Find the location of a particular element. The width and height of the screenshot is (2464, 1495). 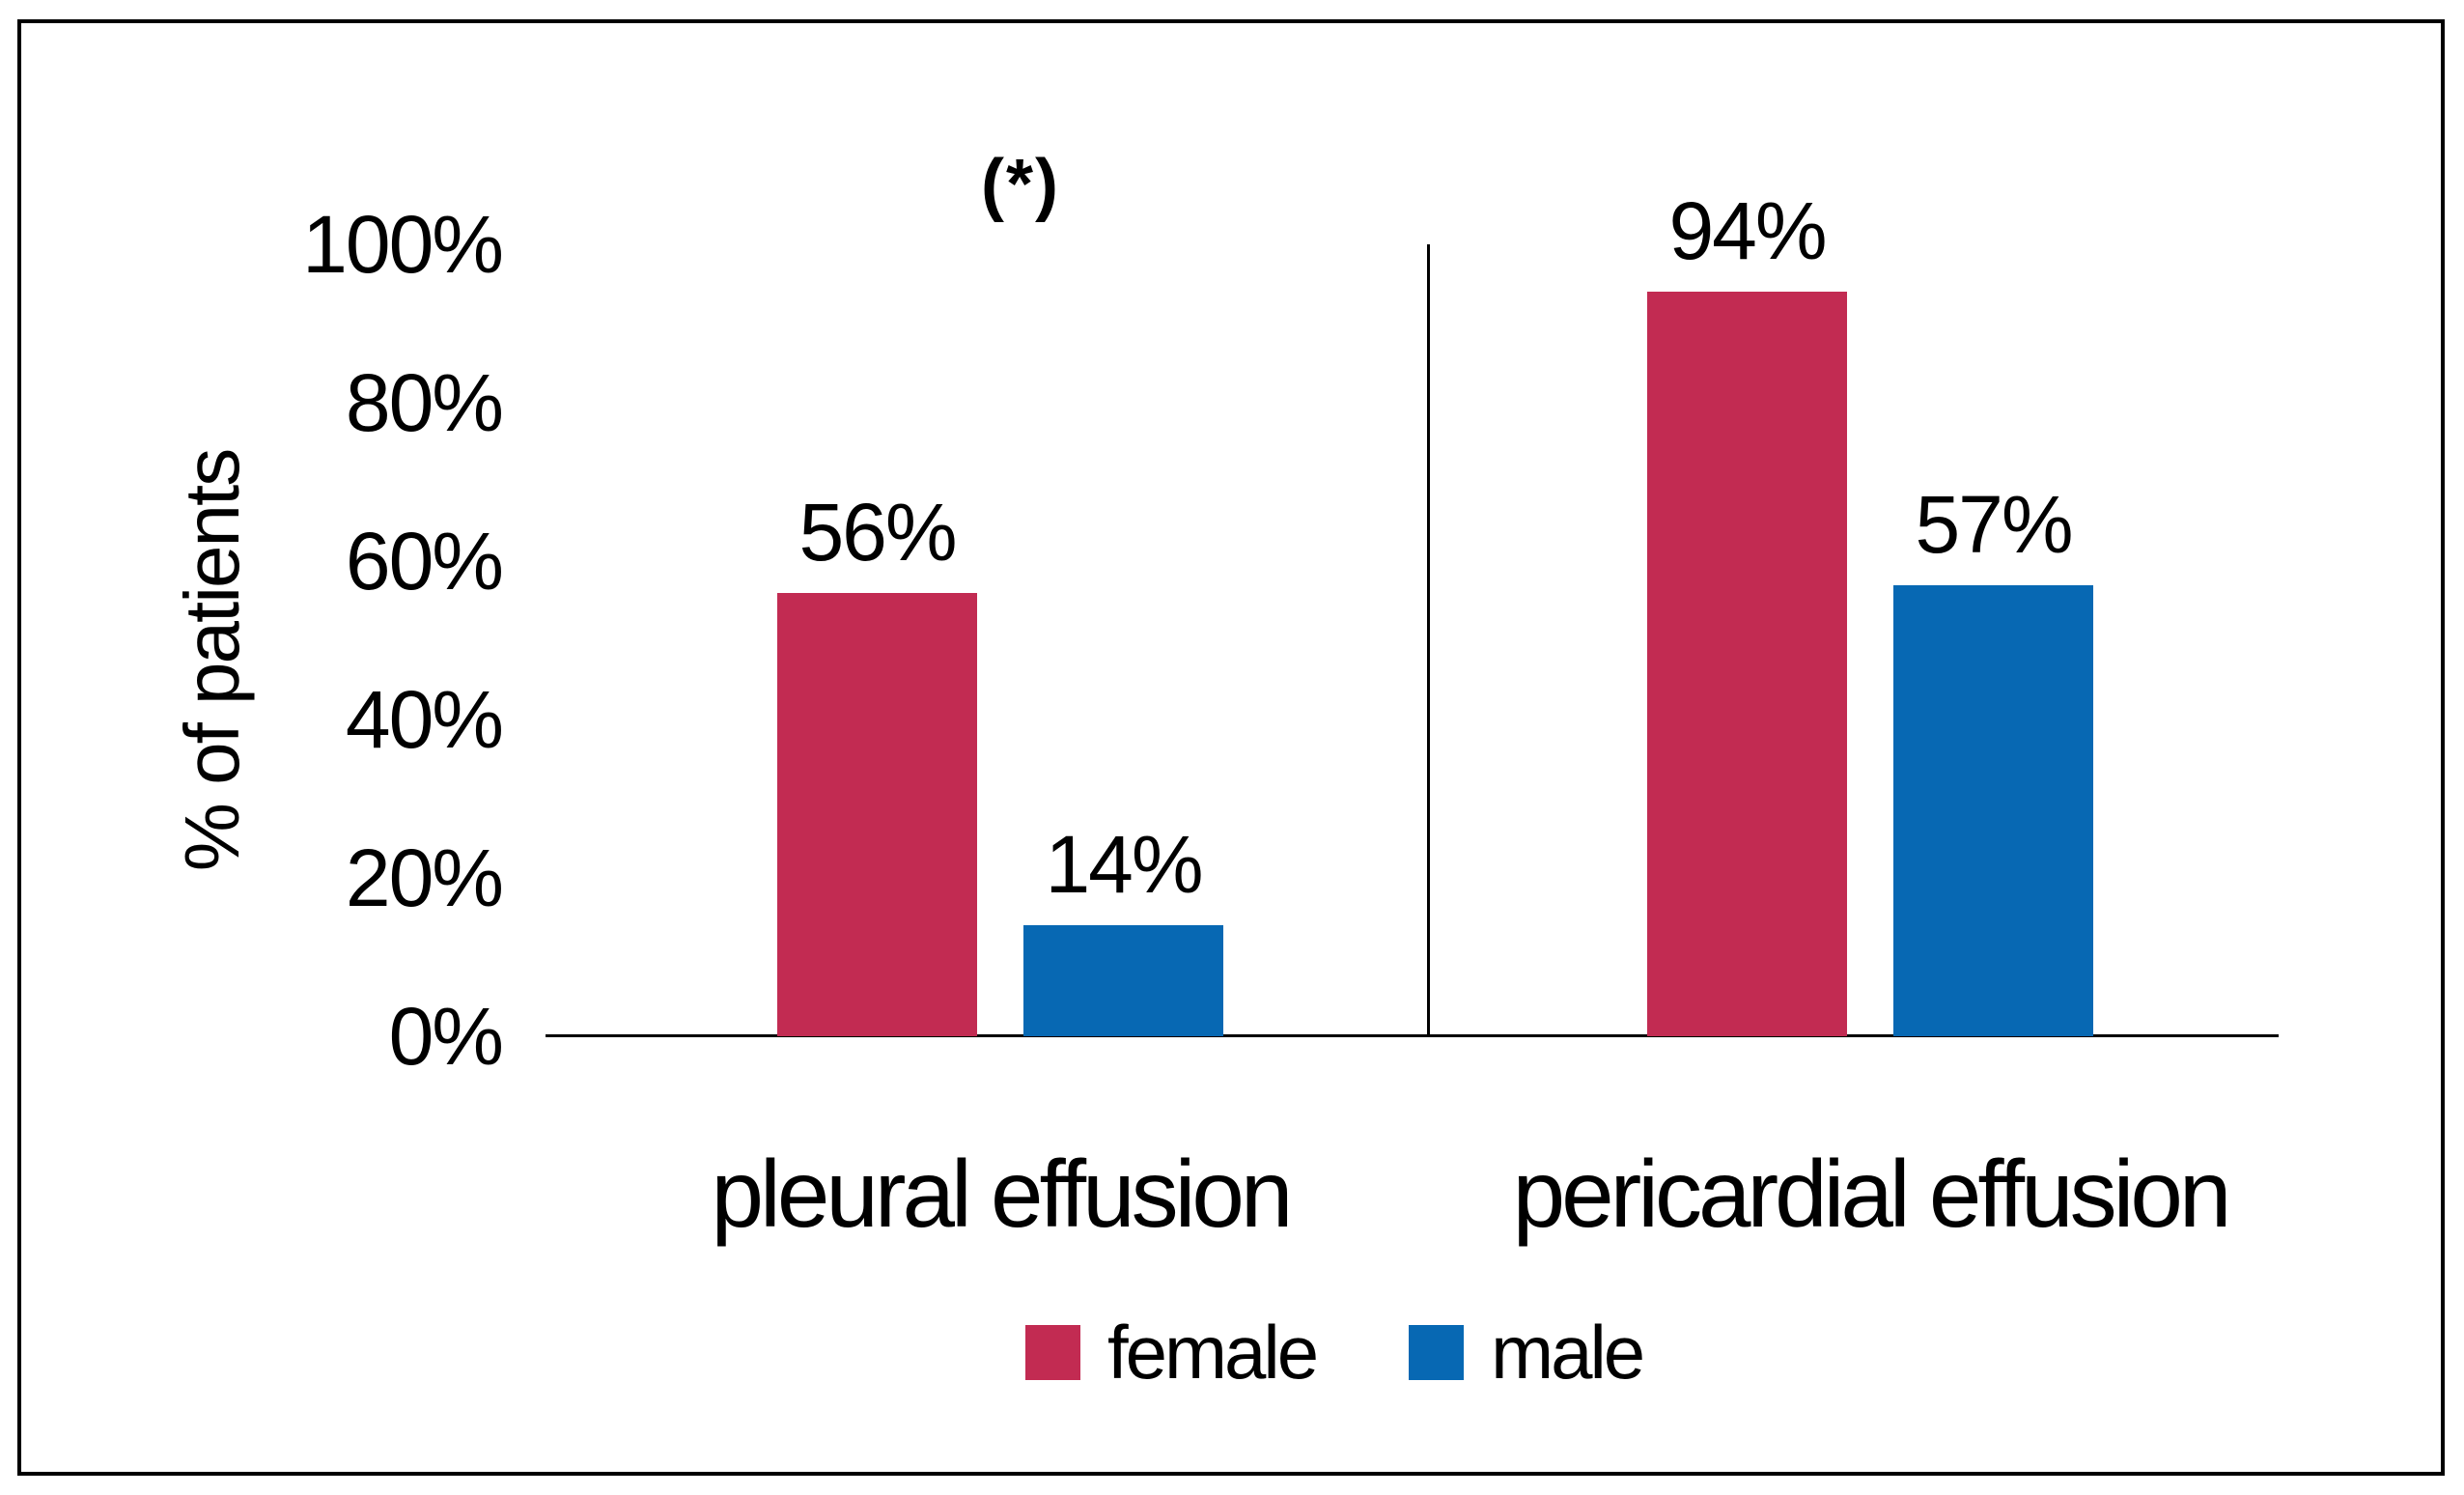

y-tick-label: 60% is located at coordinates (425, 561).